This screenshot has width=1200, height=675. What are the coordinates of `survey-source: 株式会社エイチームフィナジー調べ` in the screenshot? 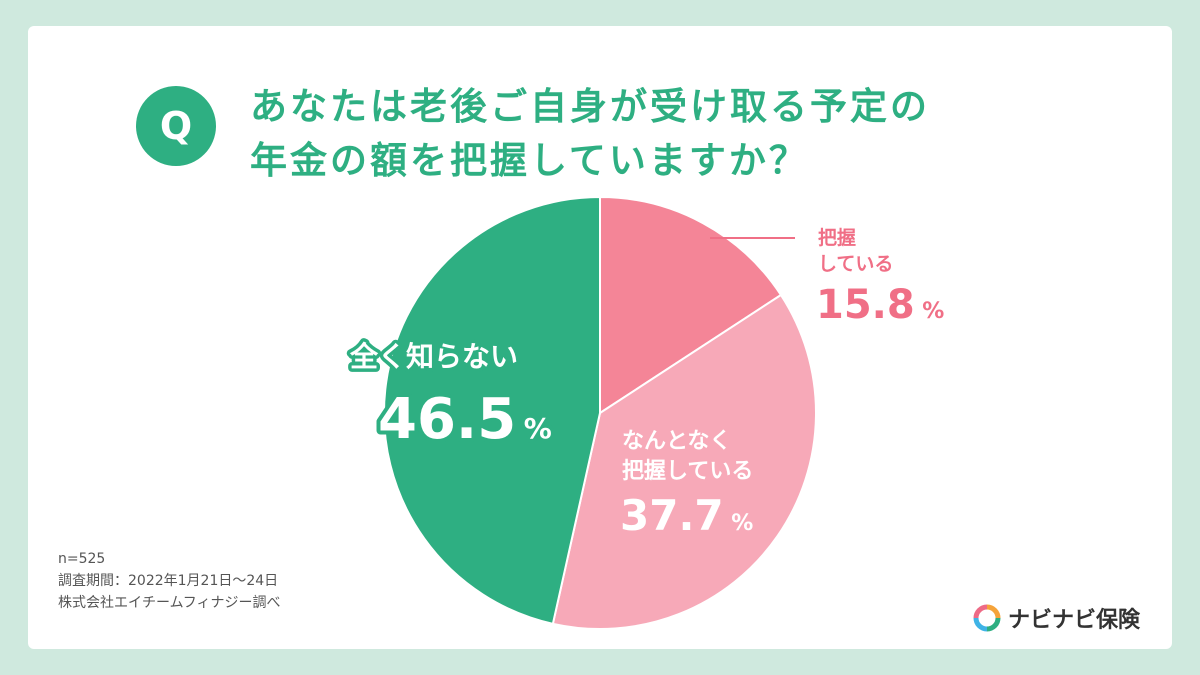 It's located at (169, 603).